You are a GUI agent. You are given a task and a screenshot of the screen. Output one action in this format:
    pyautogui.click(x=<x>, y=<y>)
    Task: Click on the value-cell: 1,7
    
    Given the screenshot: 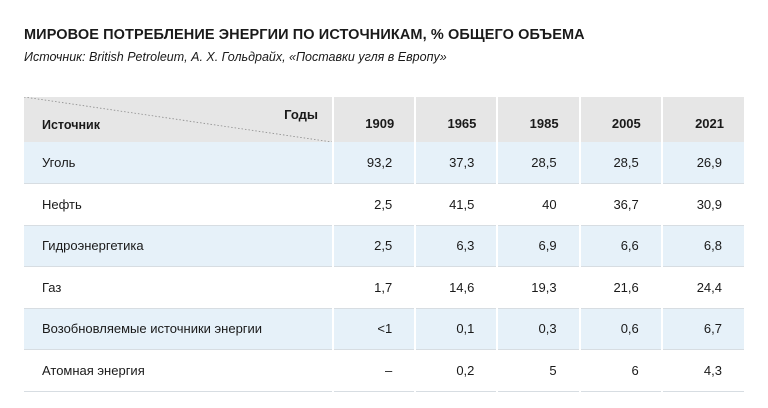 What is the action you would take?
    pyautogui.click(x=375, y=287)
    